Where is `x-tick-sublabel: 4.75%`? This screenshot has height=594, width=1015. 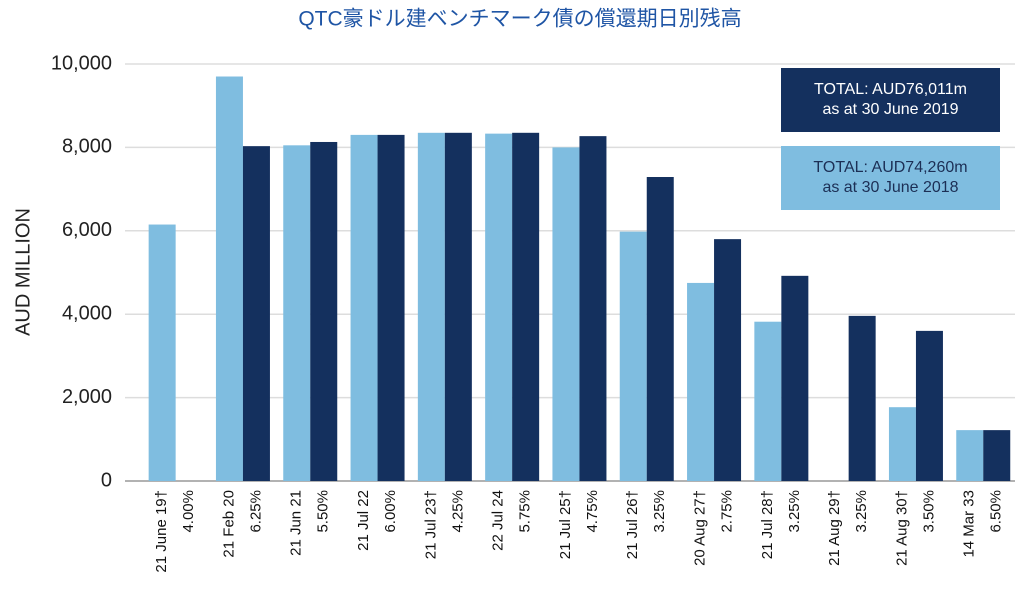 x-tick-sublabel: 4.75% is located at coordinates (592, 511).